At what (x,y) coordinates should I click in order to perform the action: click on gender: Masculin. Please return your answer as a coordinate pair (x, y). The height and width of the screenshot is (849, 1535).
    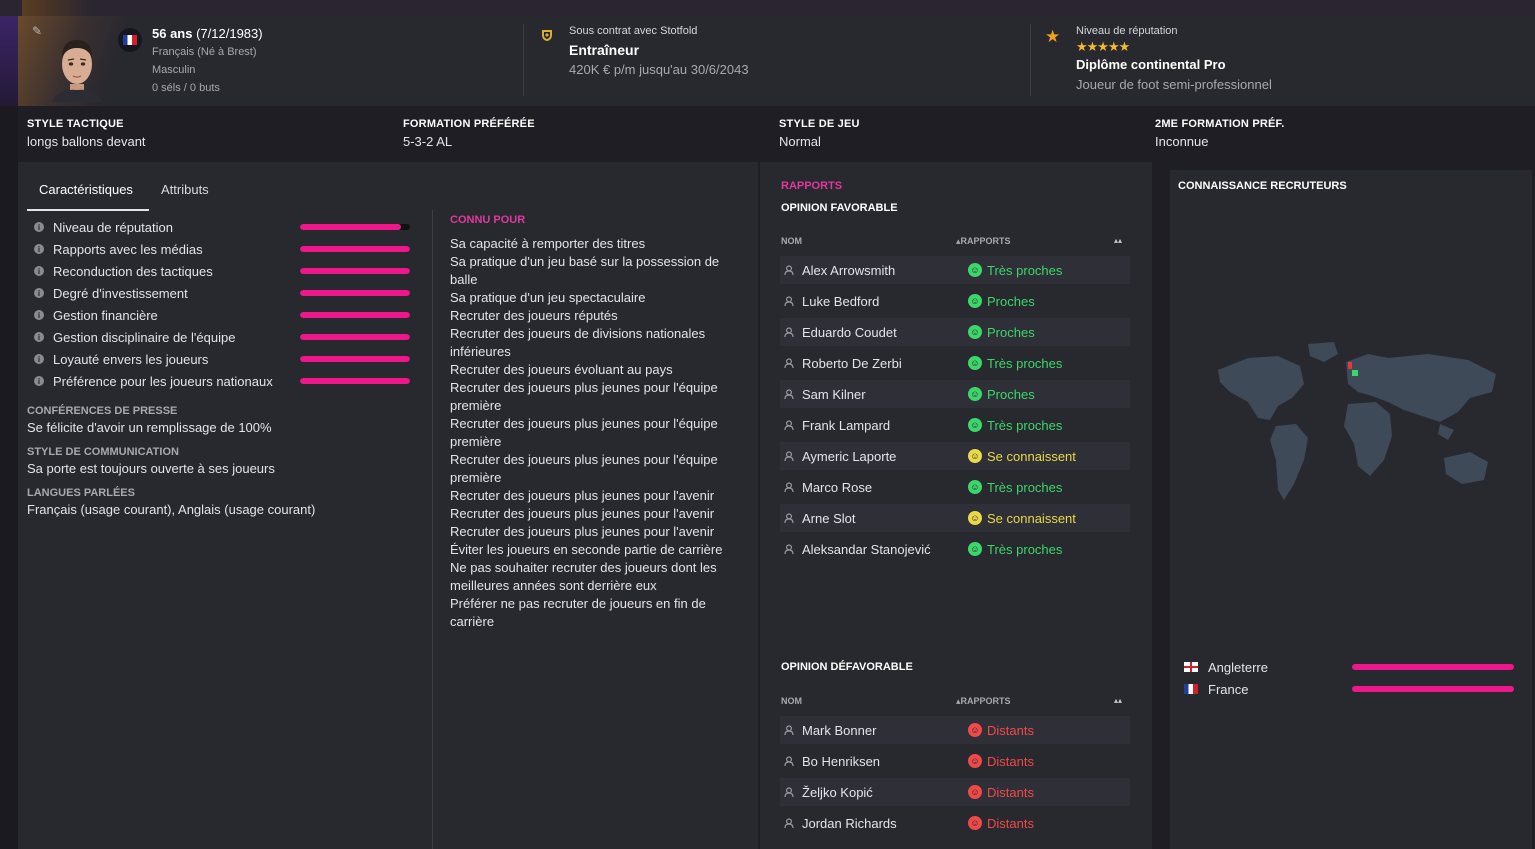
    Looking at the image, I should click on (174, 70).